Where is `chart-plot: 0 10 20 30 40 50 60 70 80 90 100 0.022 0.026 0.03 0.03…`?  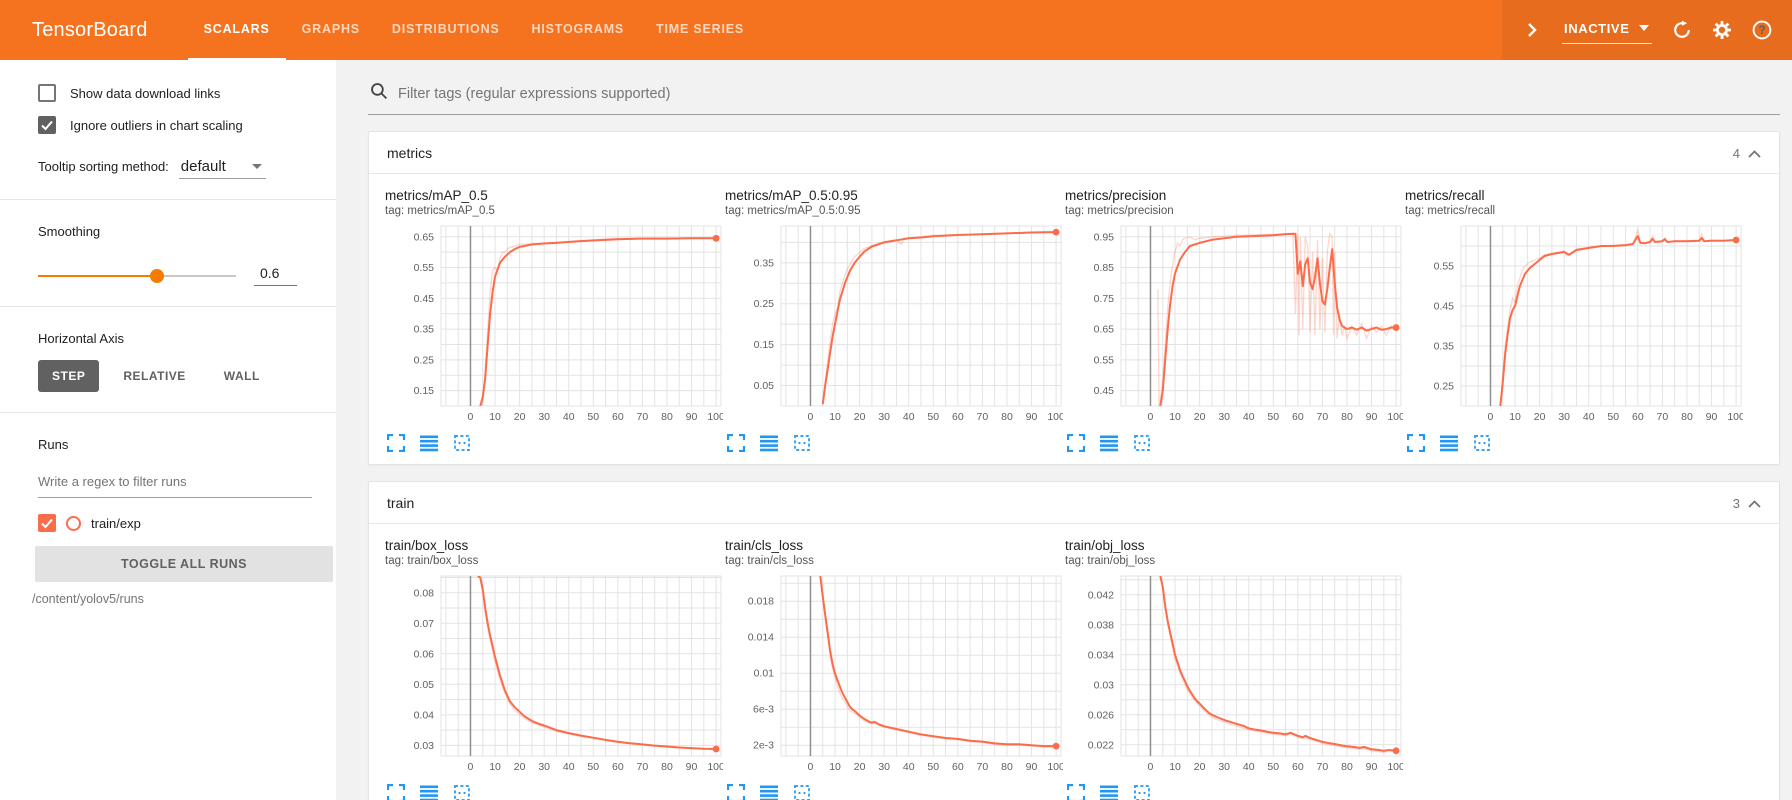 chart-plot: 0 10 20 30 40 50 60 70 80 90 100 0.022 0.026 0.03 0.03… is located at coordinates (1235, 673).